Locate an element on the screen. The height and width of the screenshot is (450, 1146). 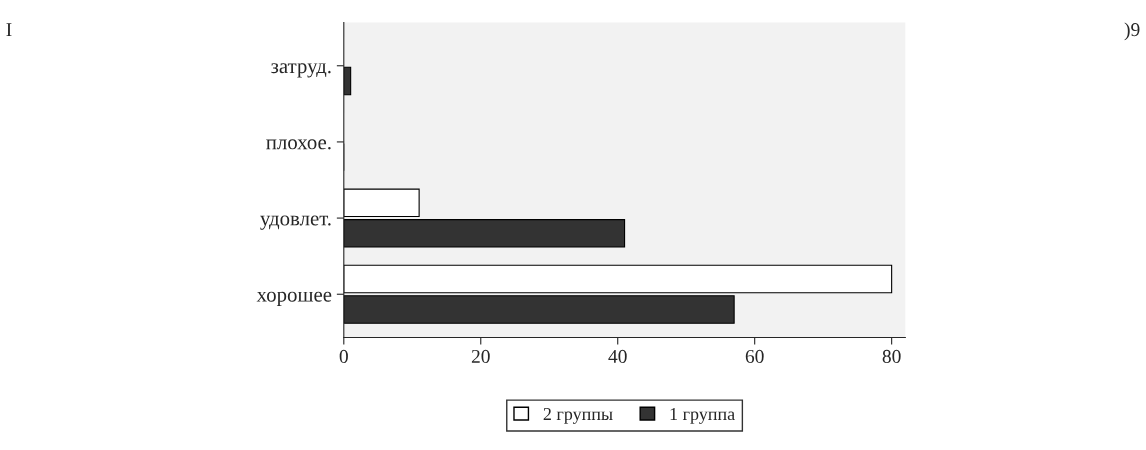
y-tick-label: удовлет. is located at coordinates (295, 222).